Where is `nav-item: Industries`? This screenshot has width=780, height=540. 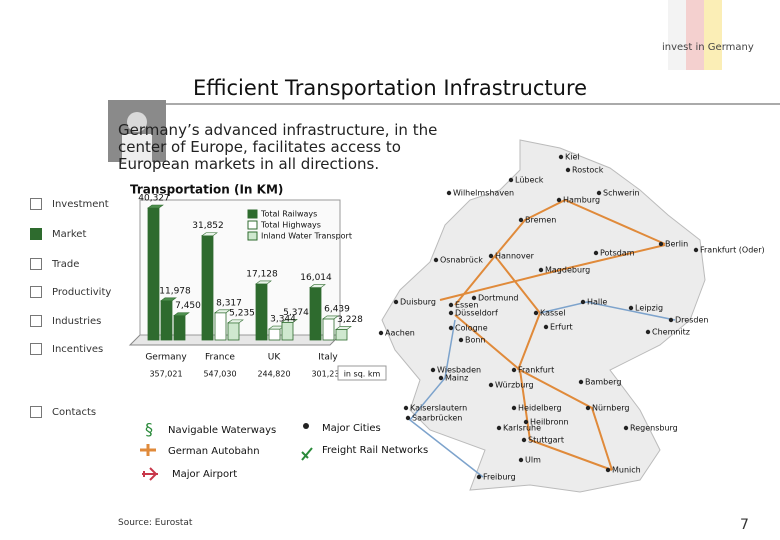 nav-item: Industries is located at coordinates (65, 321).